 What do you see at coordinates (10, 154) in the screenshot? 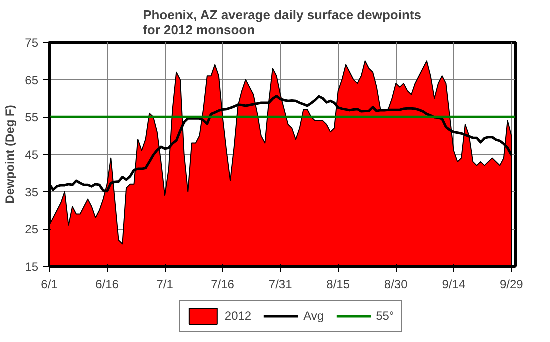
I see `y-axis-title: Dewpoint (Deg F)` at bounding box center [10, 154].